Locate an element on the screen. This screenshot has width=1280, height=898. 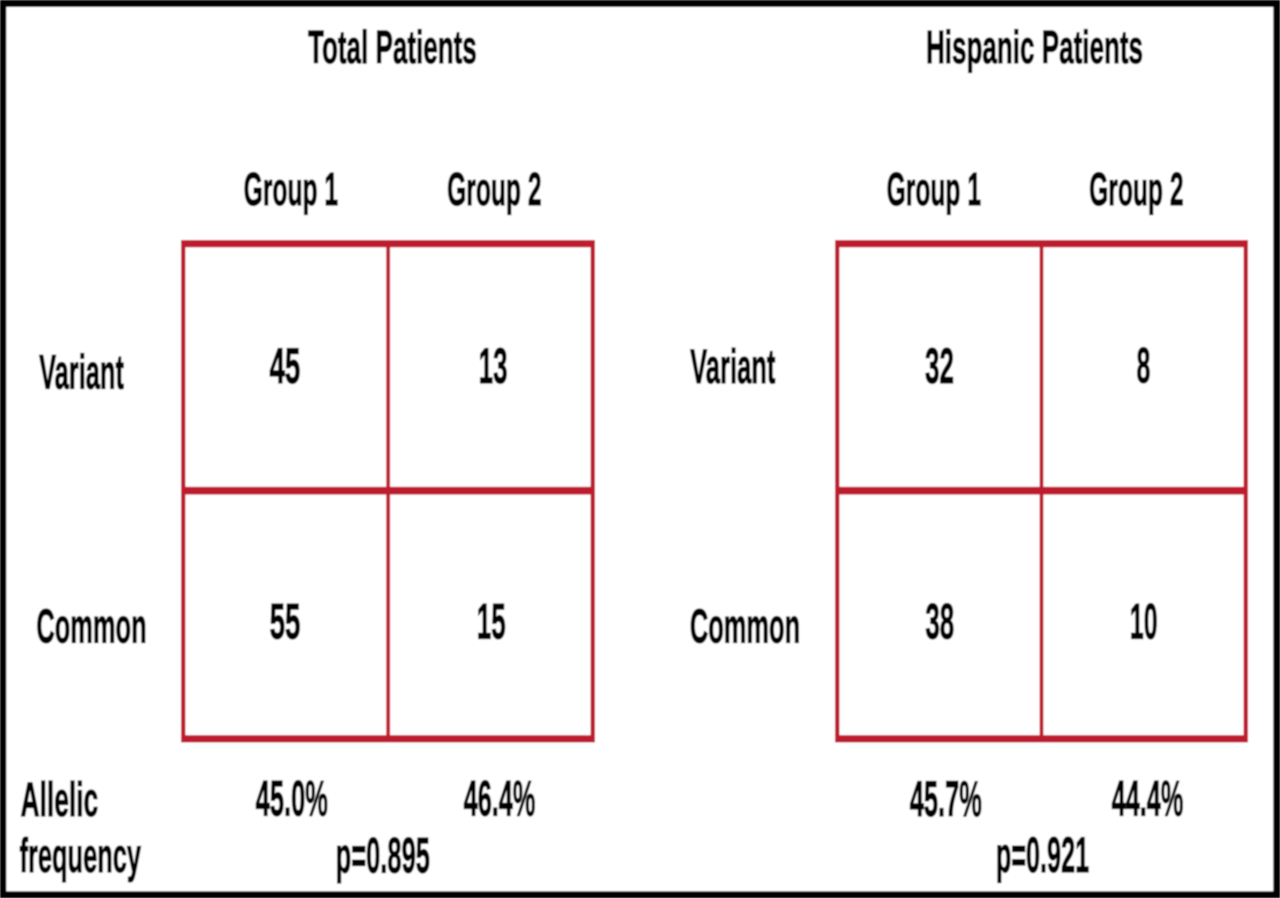
svg-text: Allelic is located at coordinates (60, 800).